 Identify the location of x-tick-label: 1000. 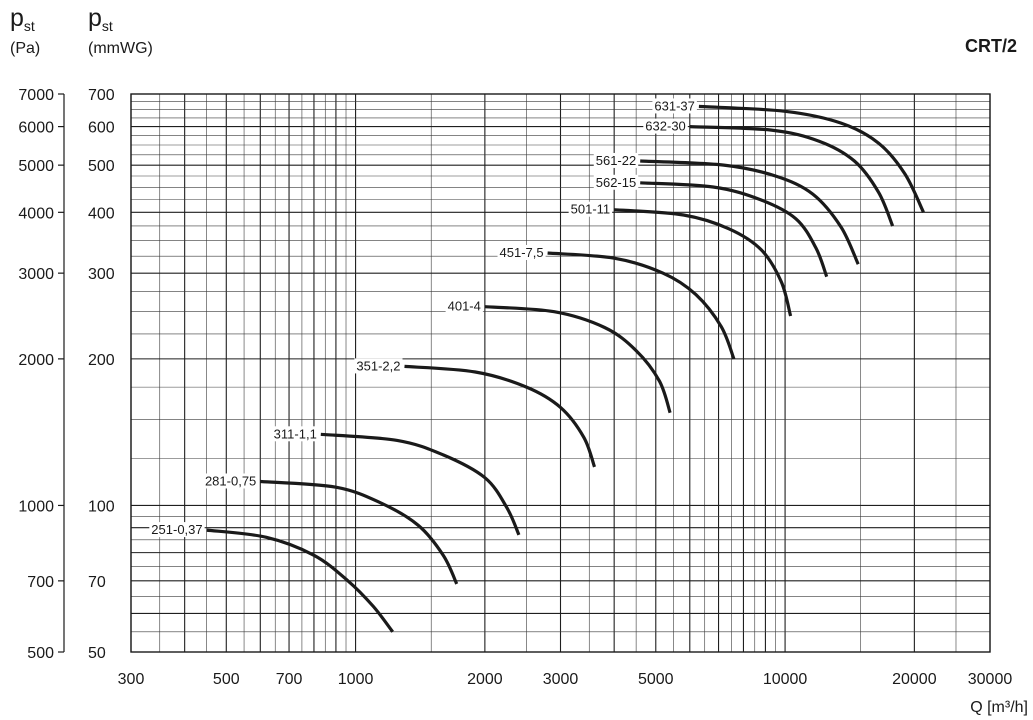
(356, 679).